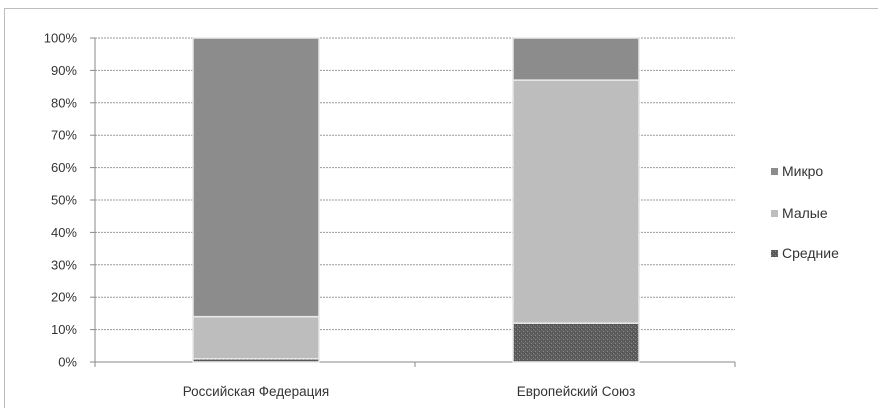  What do you see at coordinates (774, 171) in the screenshot?
I see `legend-swatch-Микро` at bounding box center [774, 171].